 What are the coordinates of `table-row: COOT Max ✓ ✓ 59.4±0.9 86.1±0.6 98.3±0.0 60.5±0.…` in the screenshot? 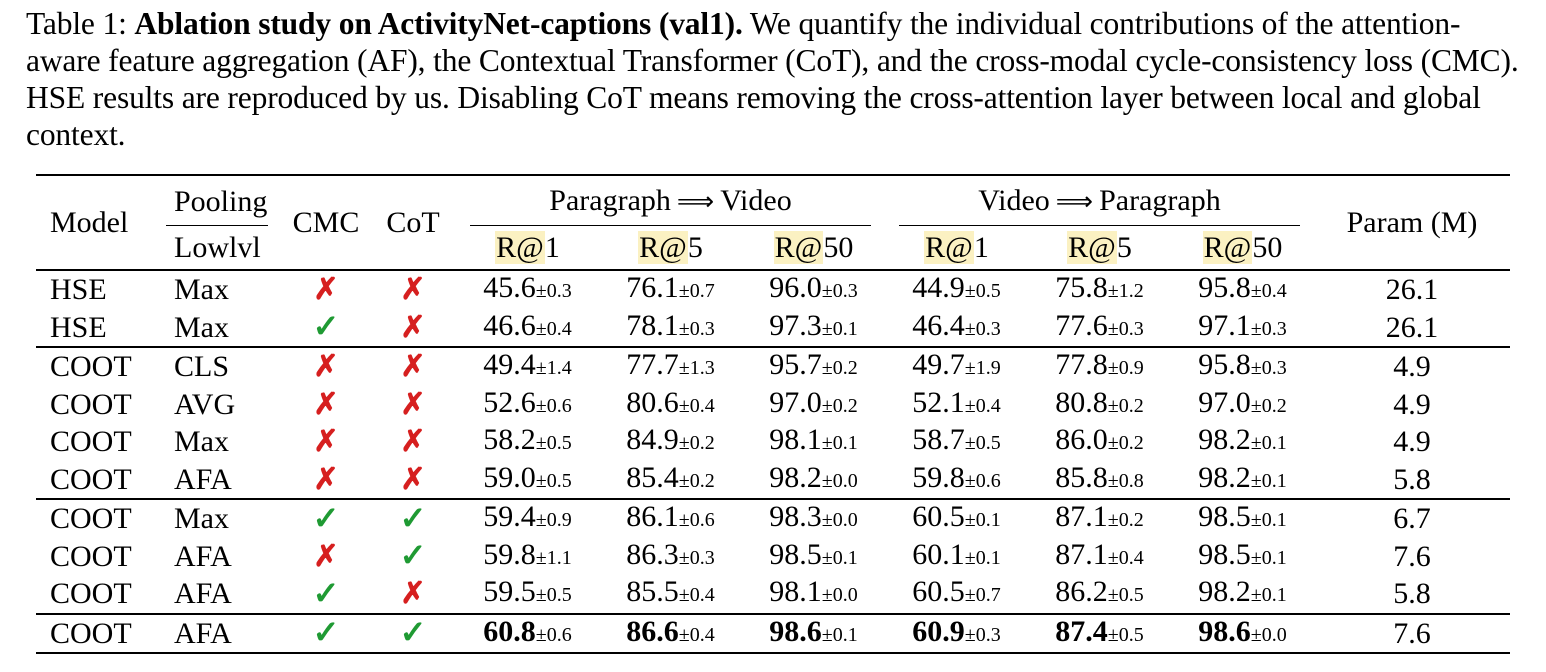 It's located at (773, 518).